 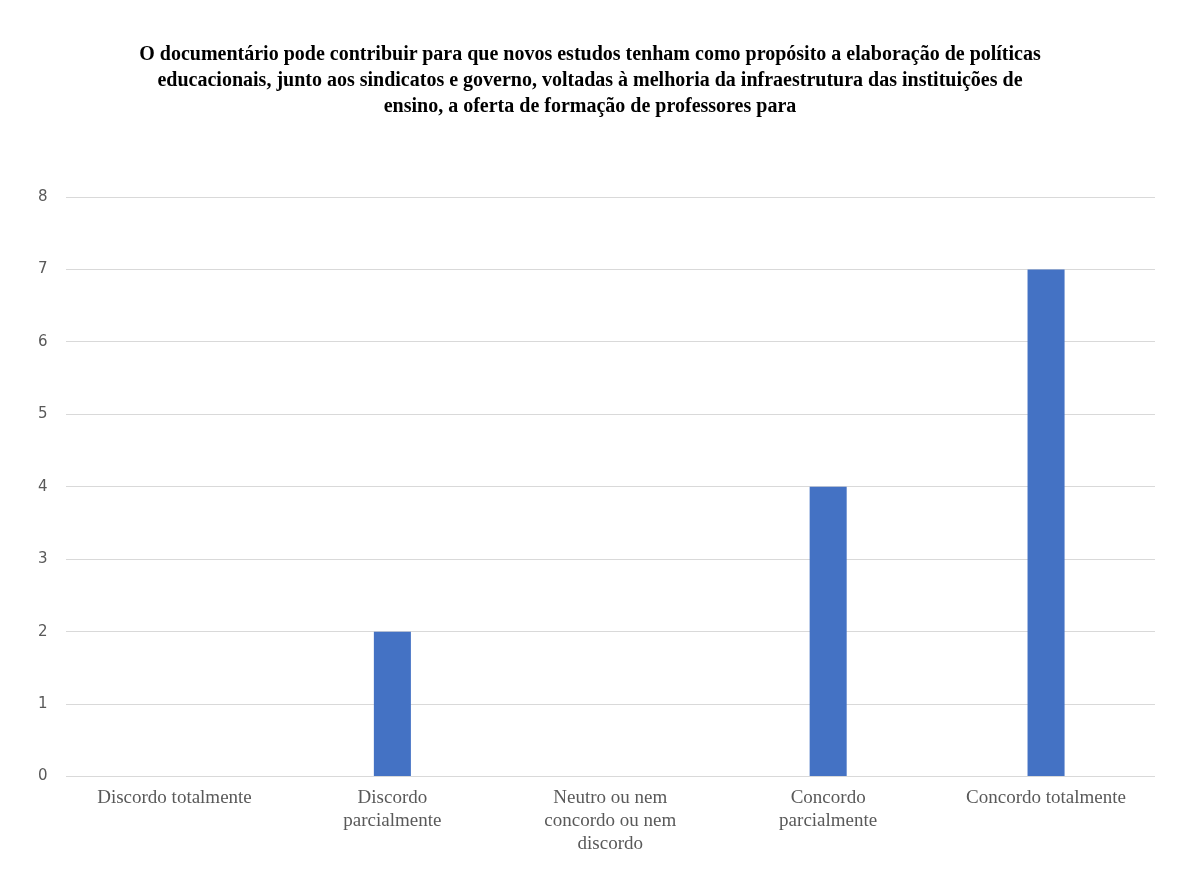 What do you see at coordinates (43, 340) in the screenshot?
I see `y-tick-label: 6` at bounding box center [43, 340].